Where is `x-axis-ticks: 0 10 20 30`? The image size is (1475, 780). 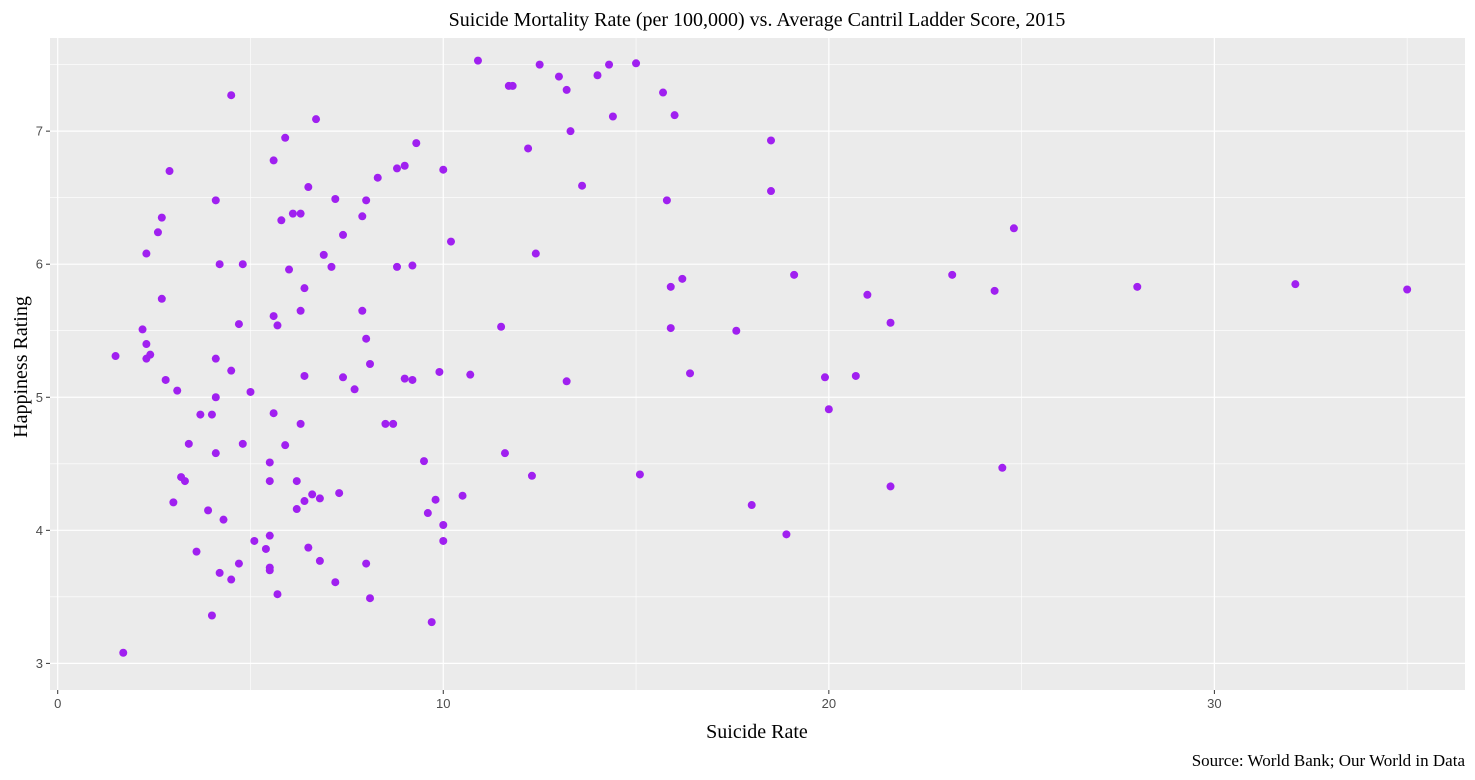
x-axis-ticks: 0 10 20 30 is located at coordinates (638, 700).